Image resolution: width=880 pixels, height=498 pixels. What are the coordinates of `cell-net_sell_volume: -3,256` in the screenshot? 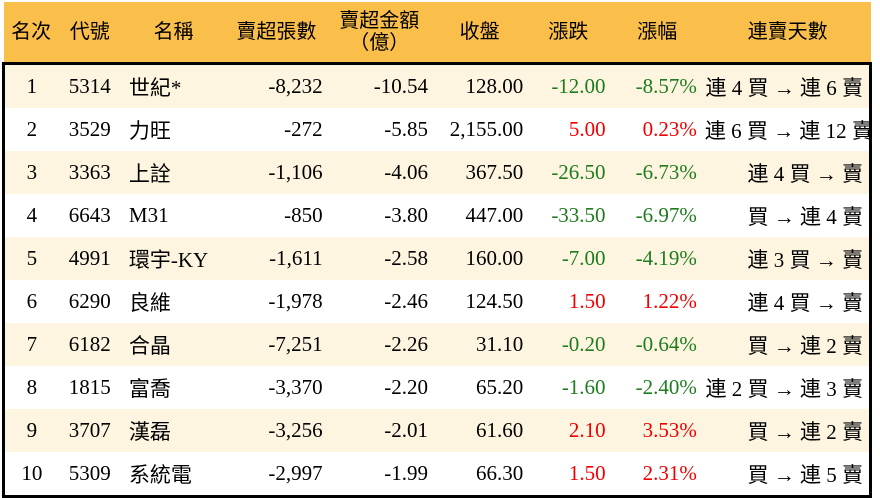 It's located at (276, 430).